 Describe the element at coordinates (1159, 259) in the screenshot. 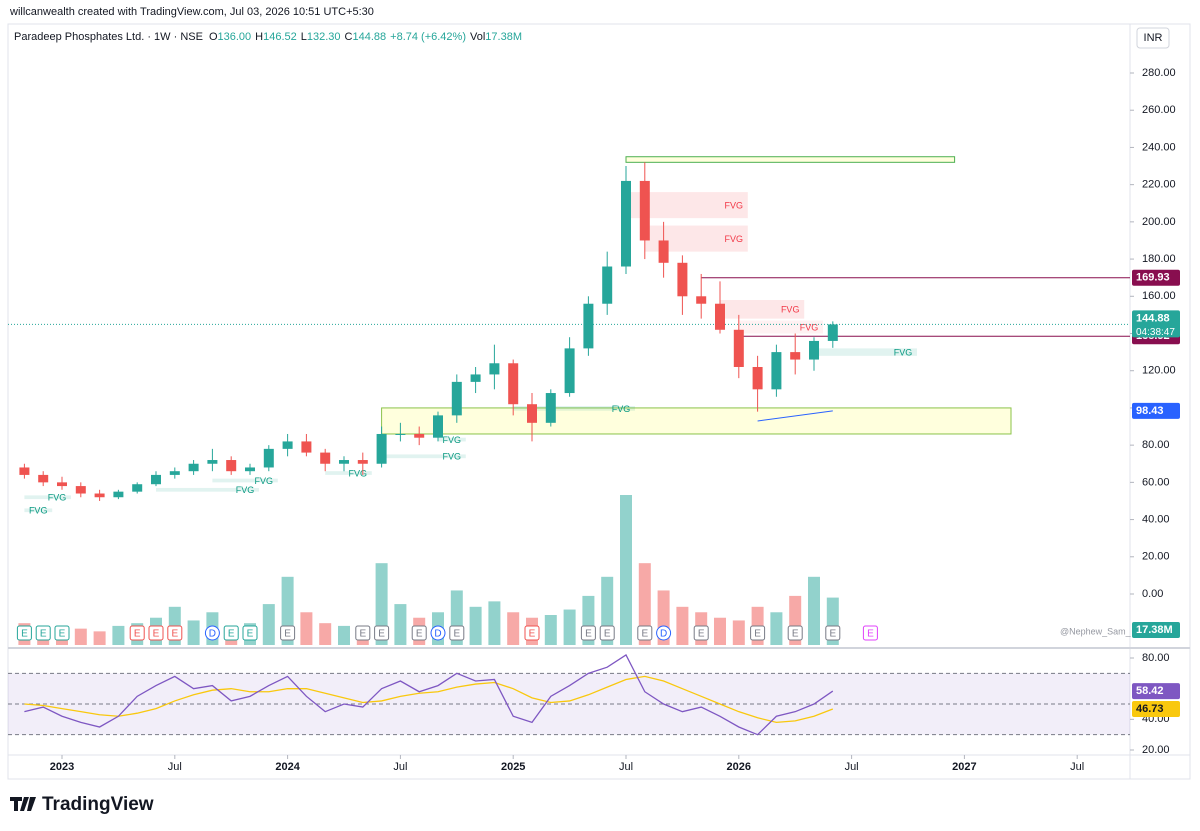

I see `y-tick-label: 180.00` at that location.